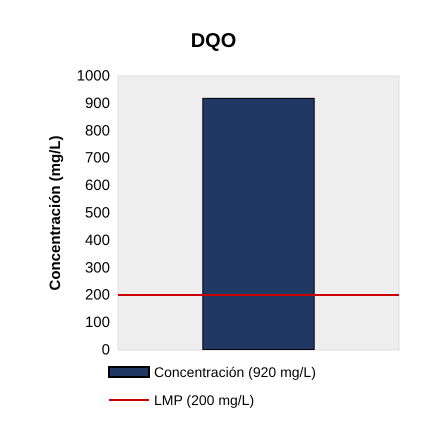 The image size is (427, 443). I want to click on legend-label: Concentración (920 mg/L), so click(235, 372).